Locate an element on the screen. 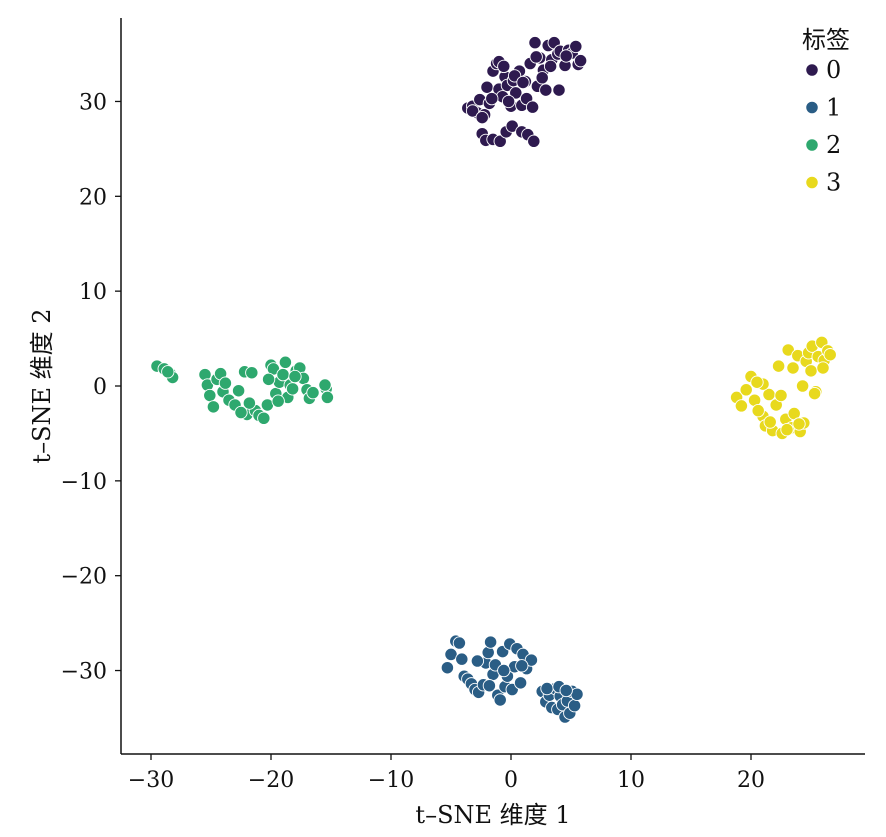  x-tick-label: −30 is located at coordinates (151, 780).